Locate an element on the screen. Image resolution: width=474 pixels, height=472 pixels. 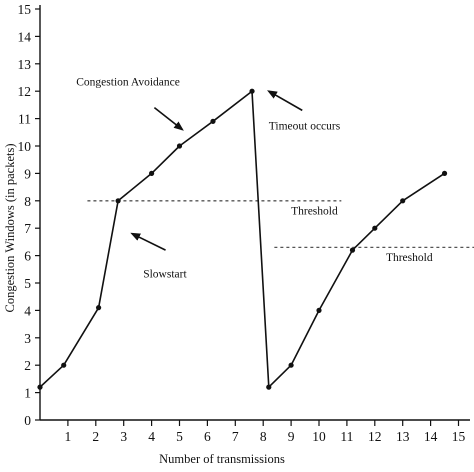
x-tick-label: 12 is located at coordinates (375, 436).